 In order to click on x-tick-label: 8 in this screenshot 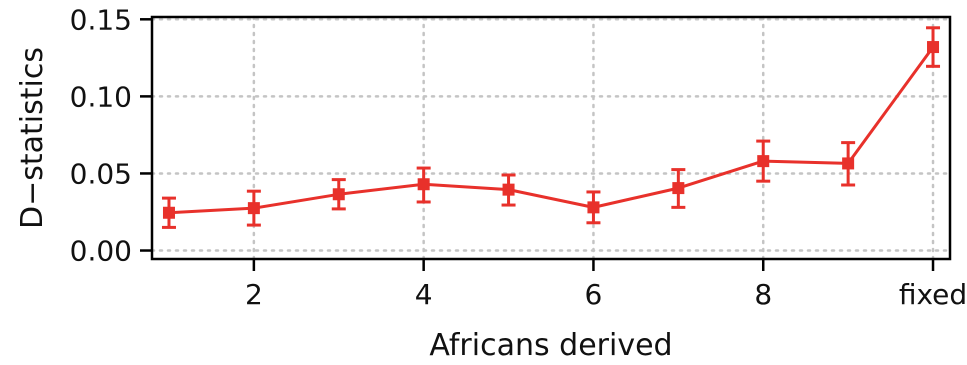, I will do `click(763, 294)`.